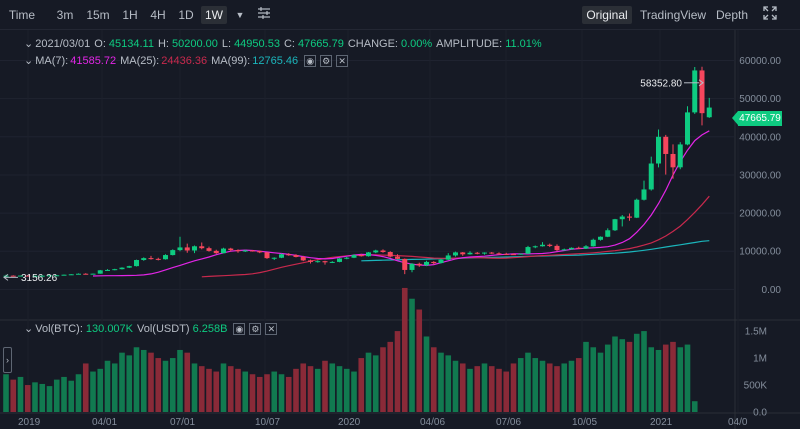  Describe the element at coordinates (158, 15) in the screenshot. I see `interval-4h: 4H` at that location.